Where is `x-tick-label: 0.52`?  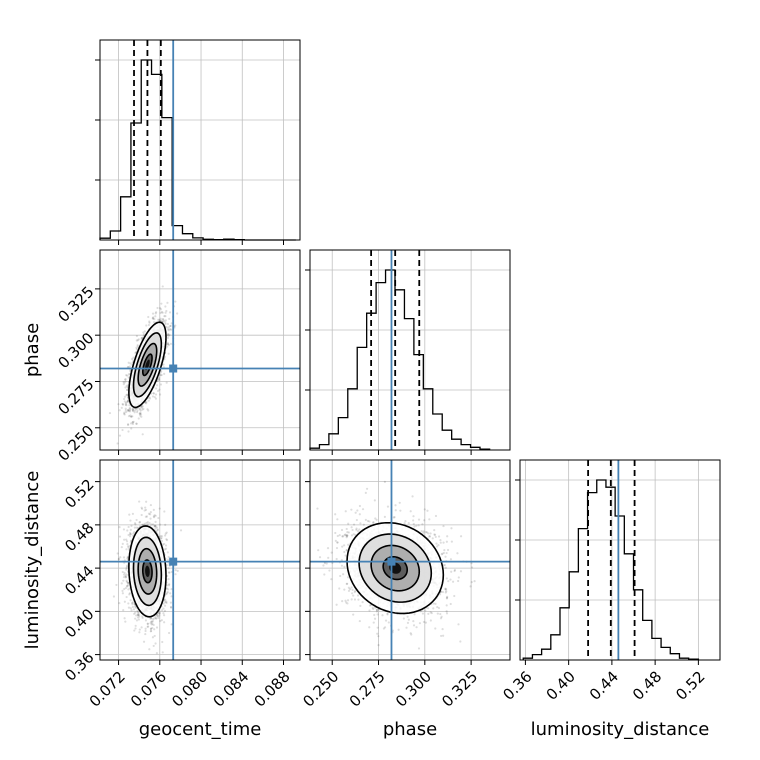
x-tick-label: 0.52 is located at coordinates (690, 686).